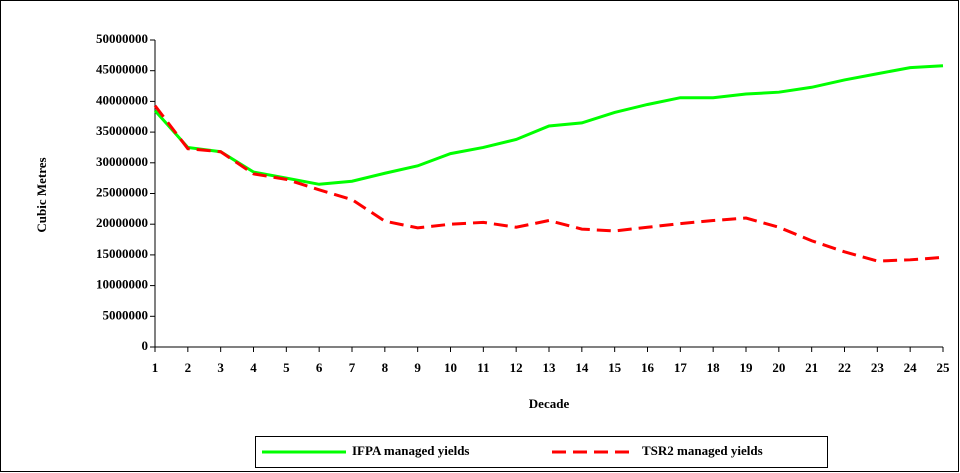 The height and width of the screenshot is (473, 960). I want to click on legend-label: IFPA managed yields, so click(411, 450).